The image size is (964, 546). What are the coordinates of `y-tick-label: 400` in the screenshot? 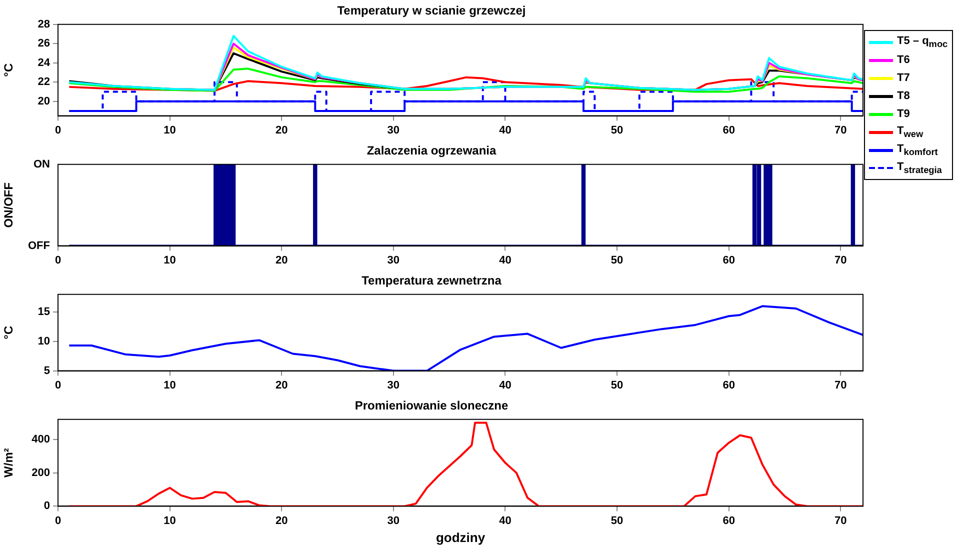 It's located at (41, 439).